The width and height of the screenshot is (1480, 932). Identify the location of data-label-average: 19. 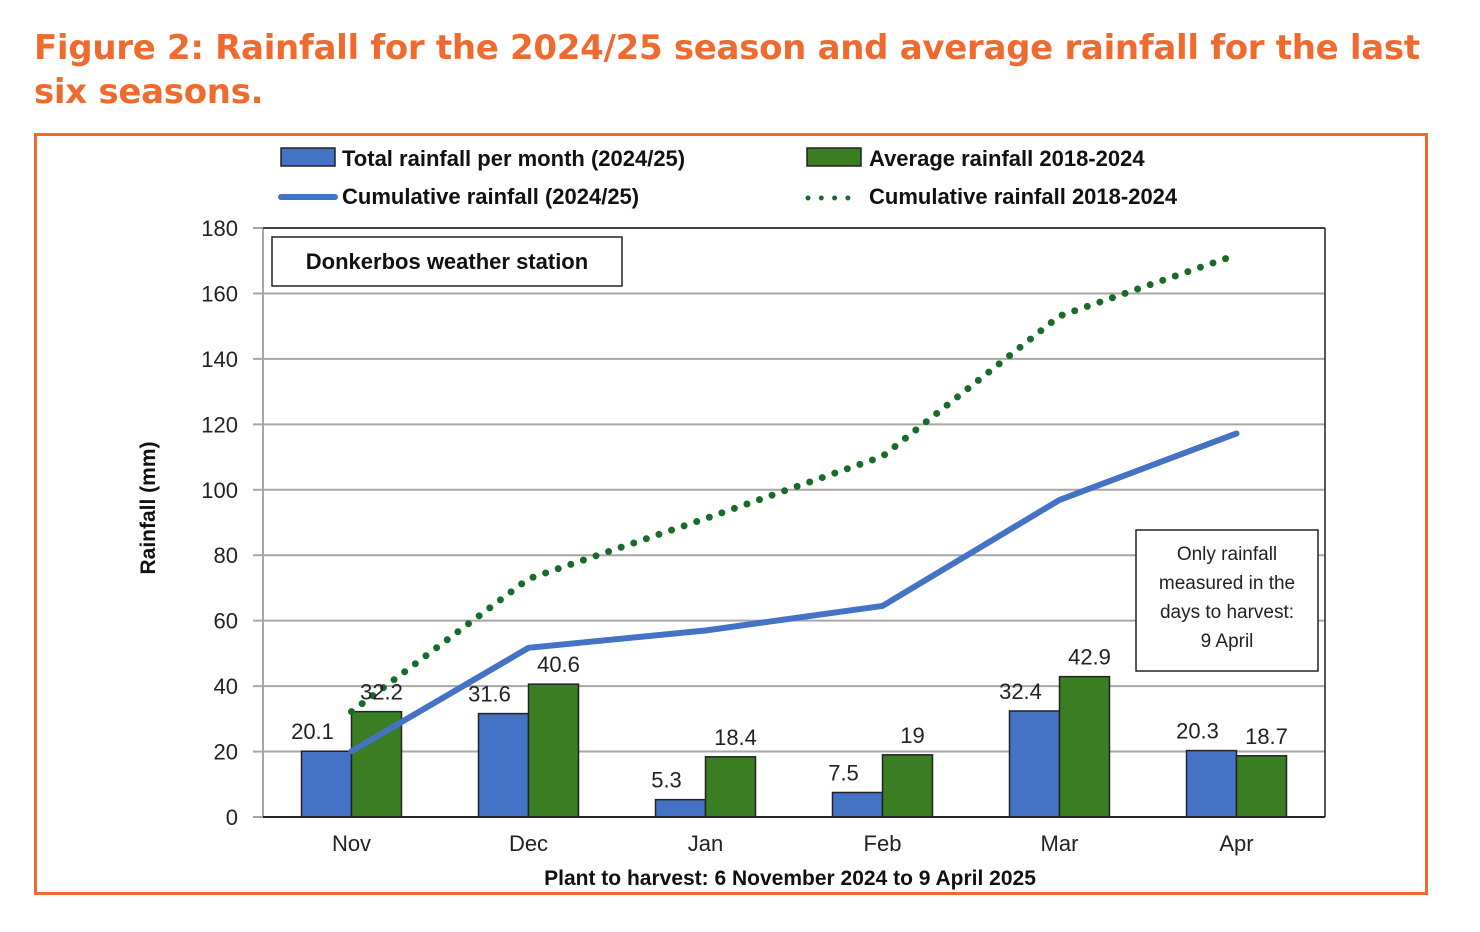
(912, 735).